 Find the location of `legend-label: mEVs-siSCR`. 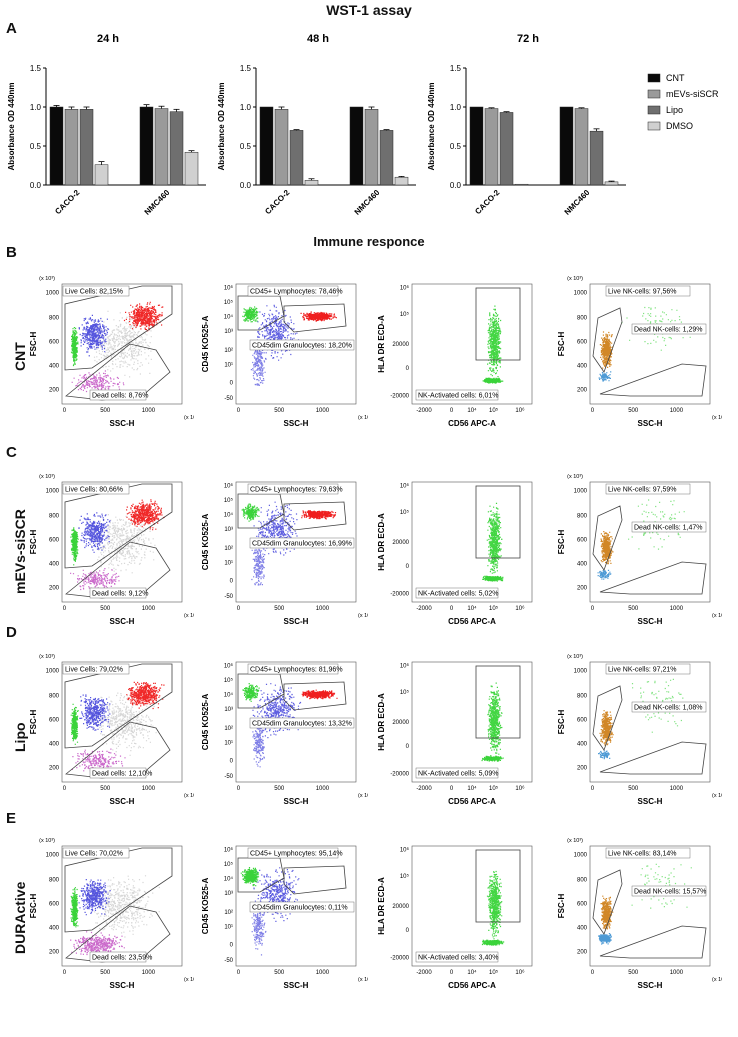

legend-label: mEVs-siSCR is located at coordinates (692, 94).